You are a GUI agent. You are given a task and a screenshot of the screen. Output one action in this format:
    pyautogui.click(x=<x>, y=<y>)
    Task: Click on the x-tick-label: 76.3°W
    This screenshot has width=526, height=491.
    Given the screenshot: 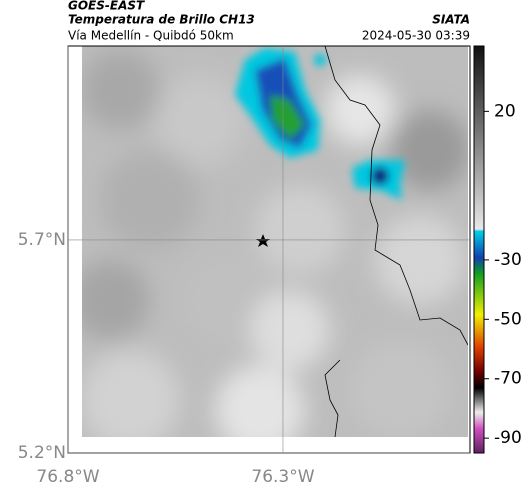 What is the action you would take?
    pyautogui.click(x=282, y=477)
    